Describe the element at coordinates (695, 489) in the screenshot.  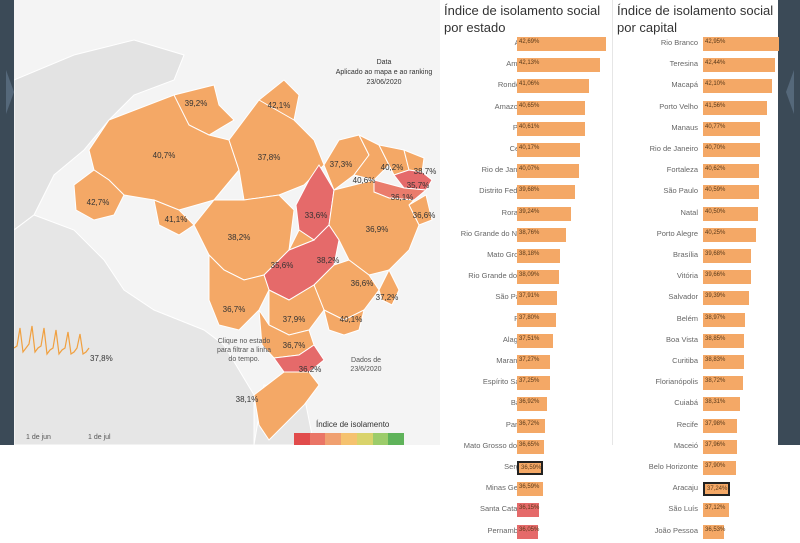
I see `capital-row: Aracaju 37,24%` at that location.